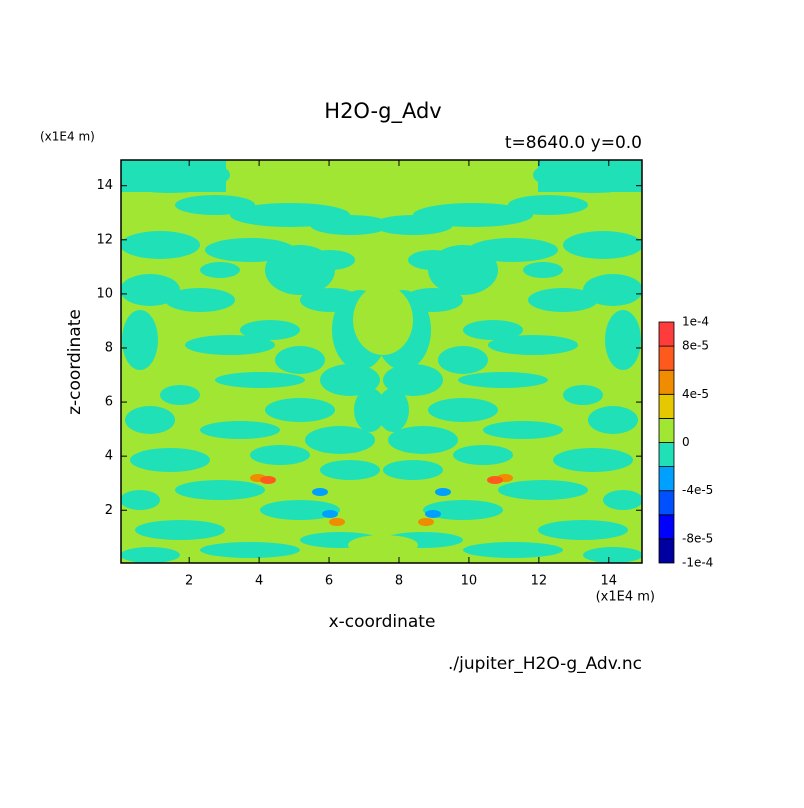 Image resolution: width=804 pixels, height=808 pixels. I want to click on x-unit: (x1E4 m), so click(625, 597).